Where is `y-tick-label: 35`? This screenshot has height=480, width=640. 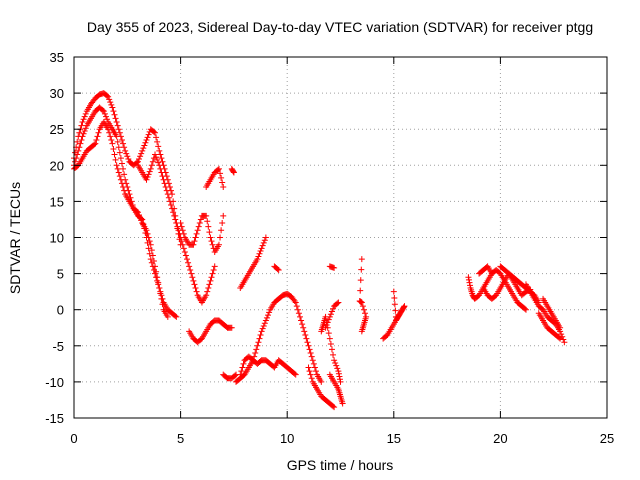 y-tick-label: 35 is located at coordinates (57, 57).